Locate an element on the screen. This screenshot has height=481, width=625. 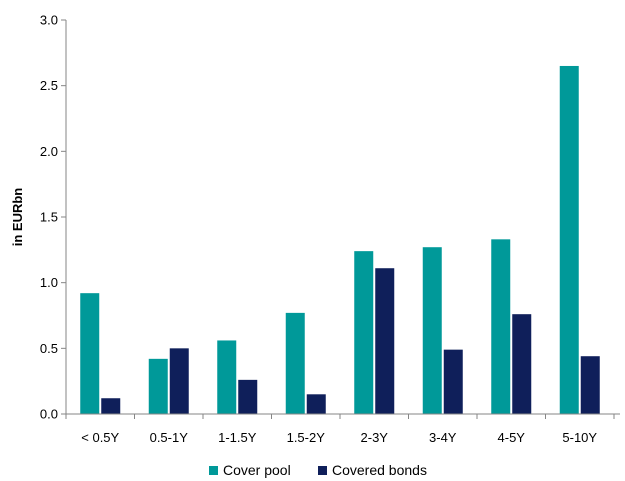
y-tick-label: 2.5 is located at coordinates (49, 85).